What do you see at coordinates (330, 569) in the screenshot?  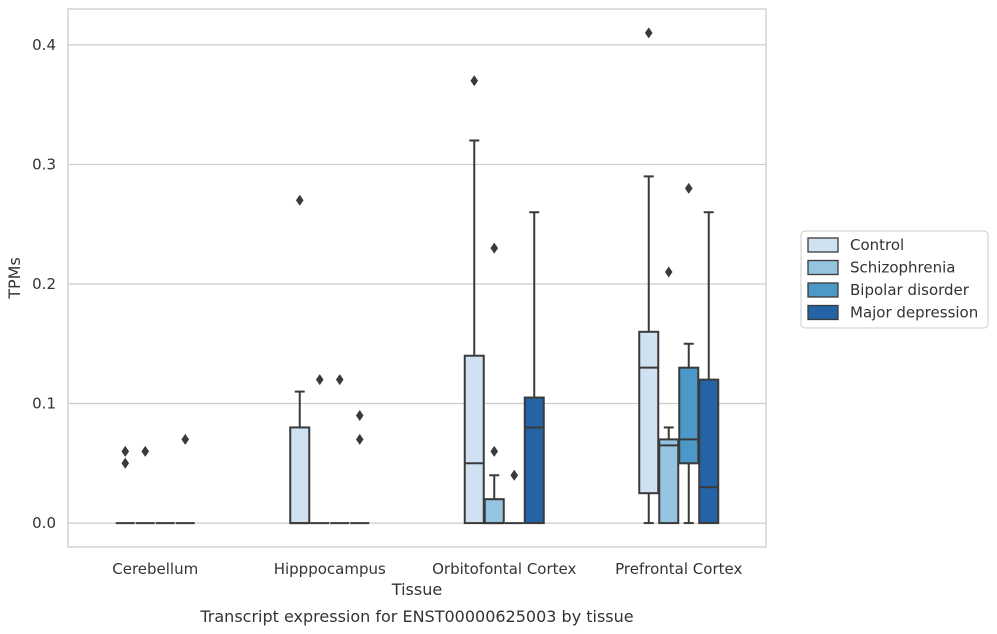 I see `x-tick-label: Hipppocampus` at bounding box center [330, 569].